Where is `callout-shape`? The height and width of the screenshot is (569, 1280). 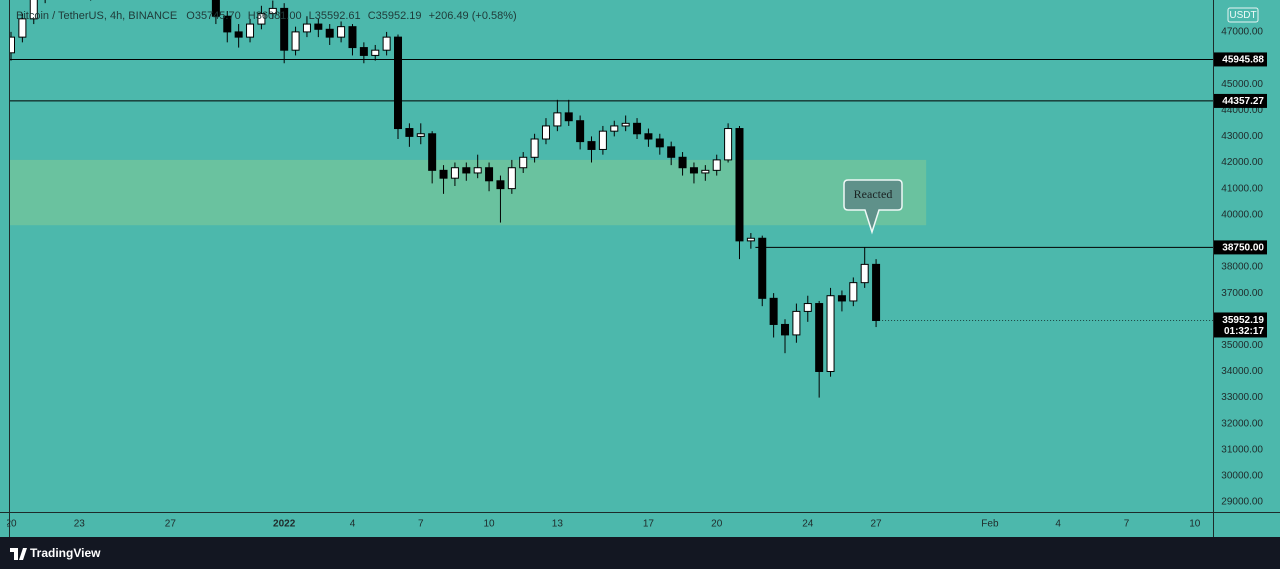
callout-shape is located at coordinates (873, 207).